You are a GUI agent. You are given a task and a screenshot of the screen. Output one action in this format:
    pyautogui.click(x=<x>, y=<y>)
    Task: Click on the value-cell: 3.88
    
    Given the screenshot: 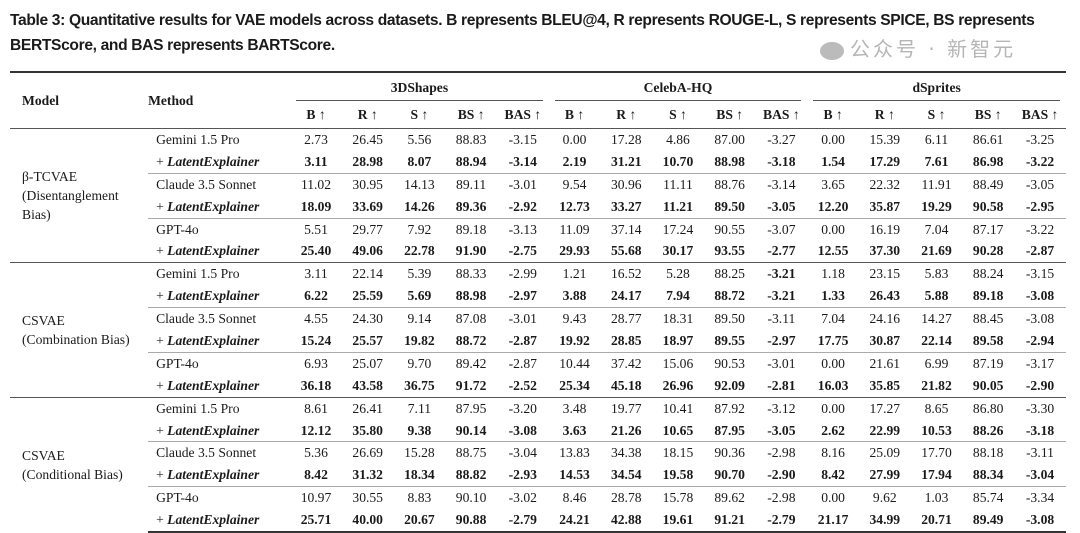 What is the action you would take?
    pyautogui.click(x=574, y=296)
    